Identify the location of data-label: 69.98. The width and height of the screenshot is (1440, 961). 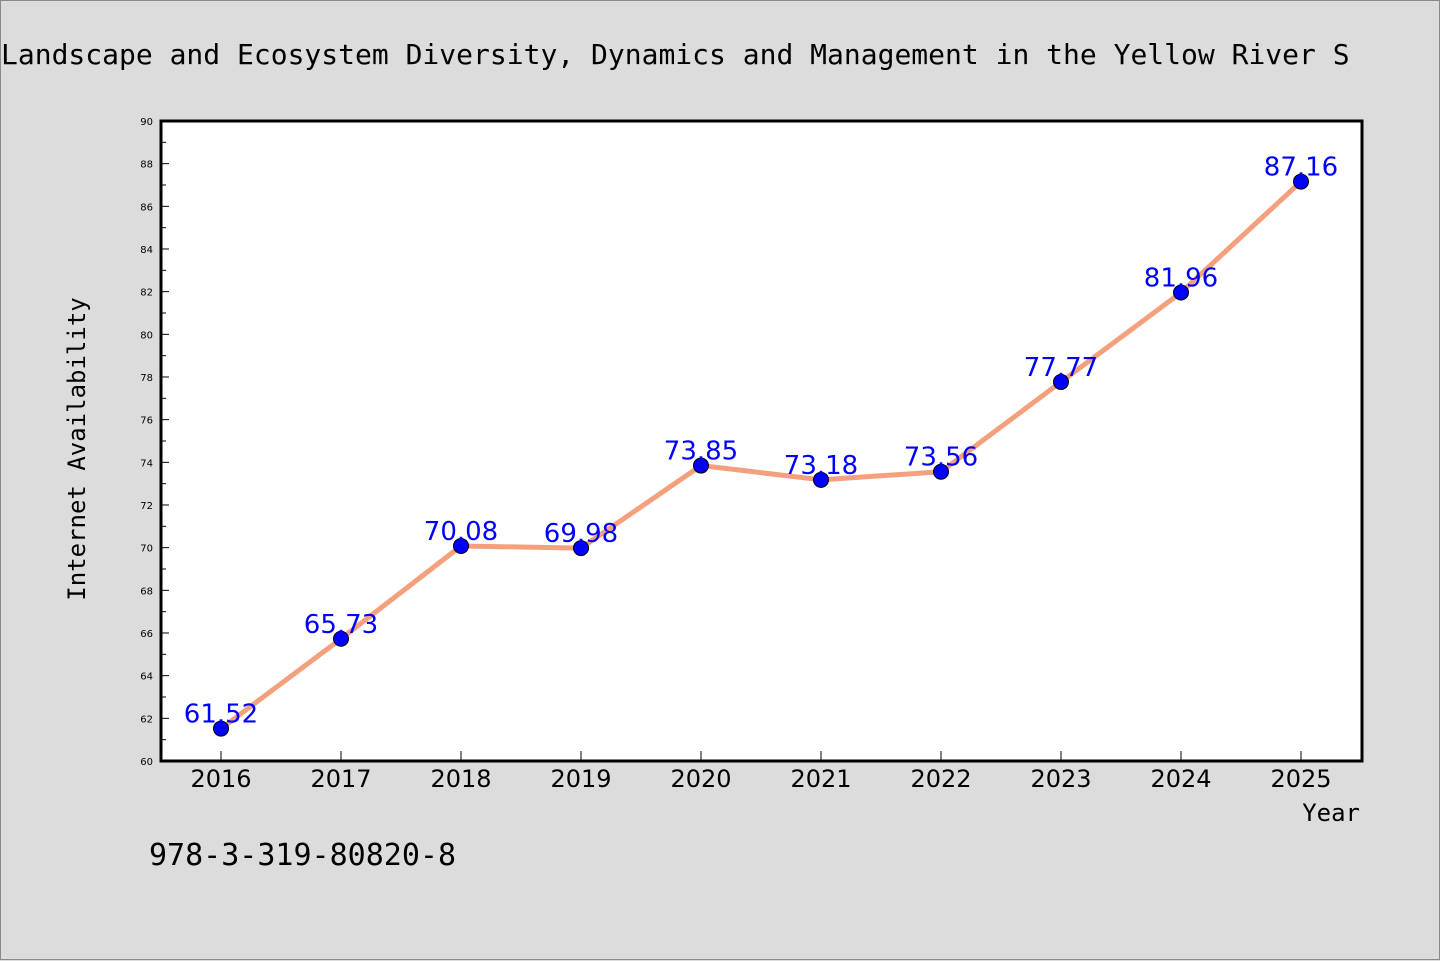
(581, 534).